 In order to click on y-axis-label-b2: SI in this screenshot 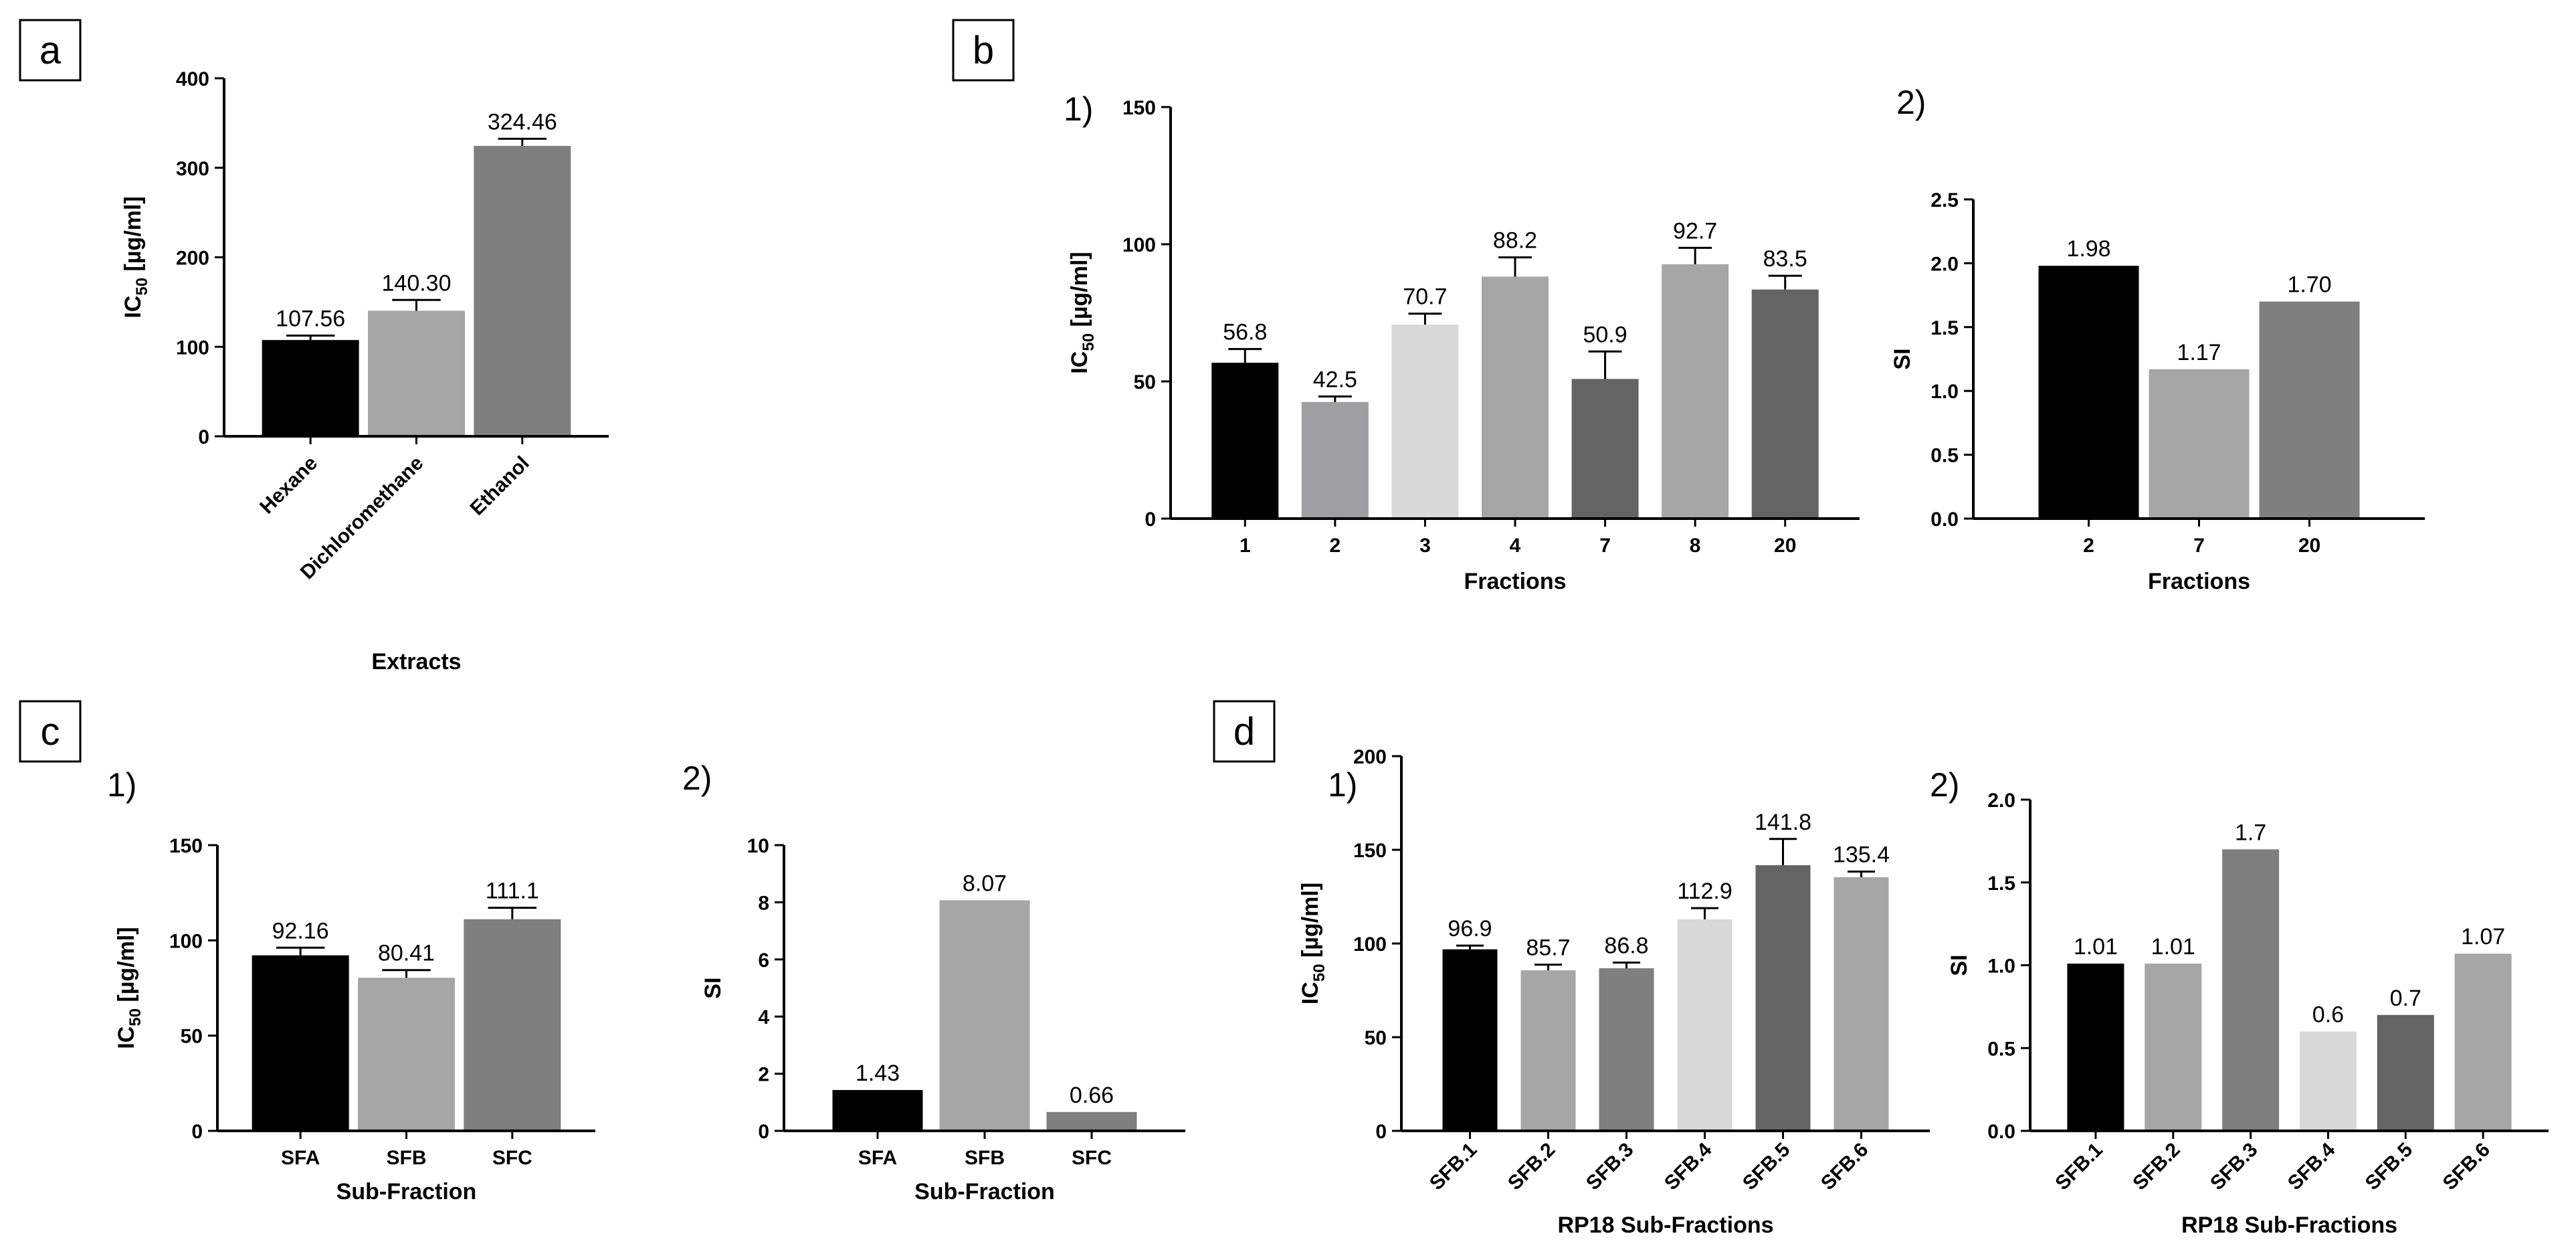, I will do `click(1902, 358)`.